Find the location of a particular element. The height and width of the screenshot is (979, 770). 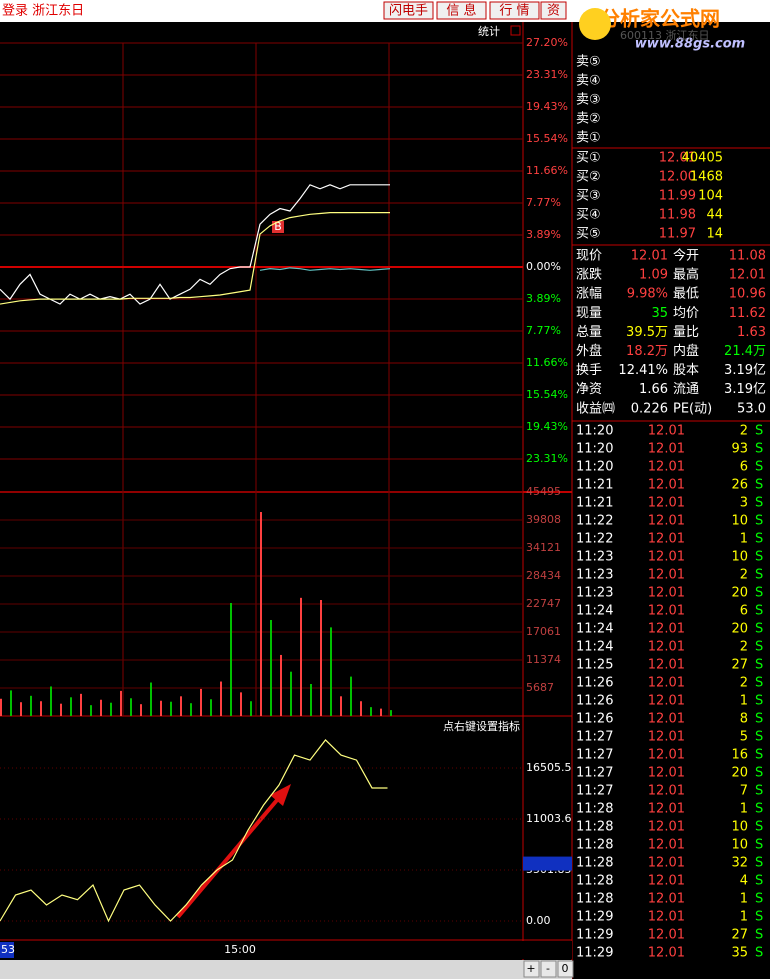

stat-label: 涨跌 is located at coordinates (589, 275).